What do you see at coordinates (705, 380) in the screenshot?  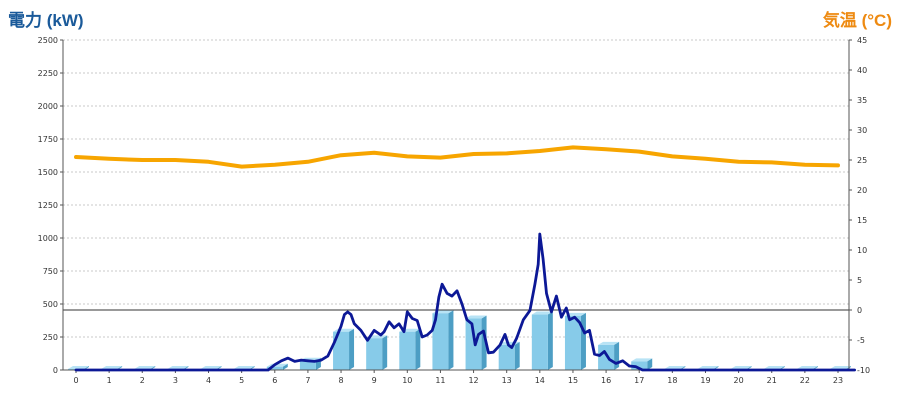 I see `x-tick-label: 19` at bounding box center [705, 380].